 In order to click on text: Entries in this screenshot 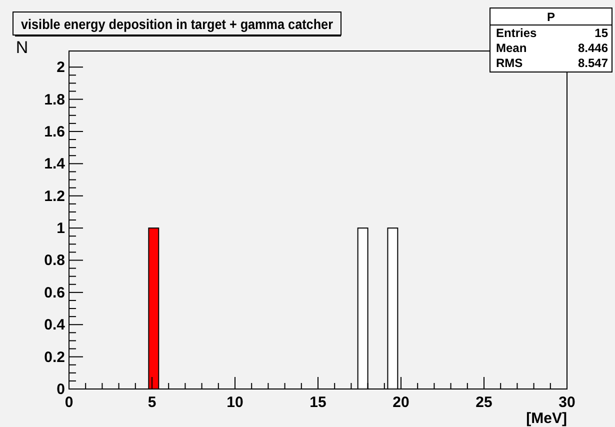, I will do `click(517, 33)`.